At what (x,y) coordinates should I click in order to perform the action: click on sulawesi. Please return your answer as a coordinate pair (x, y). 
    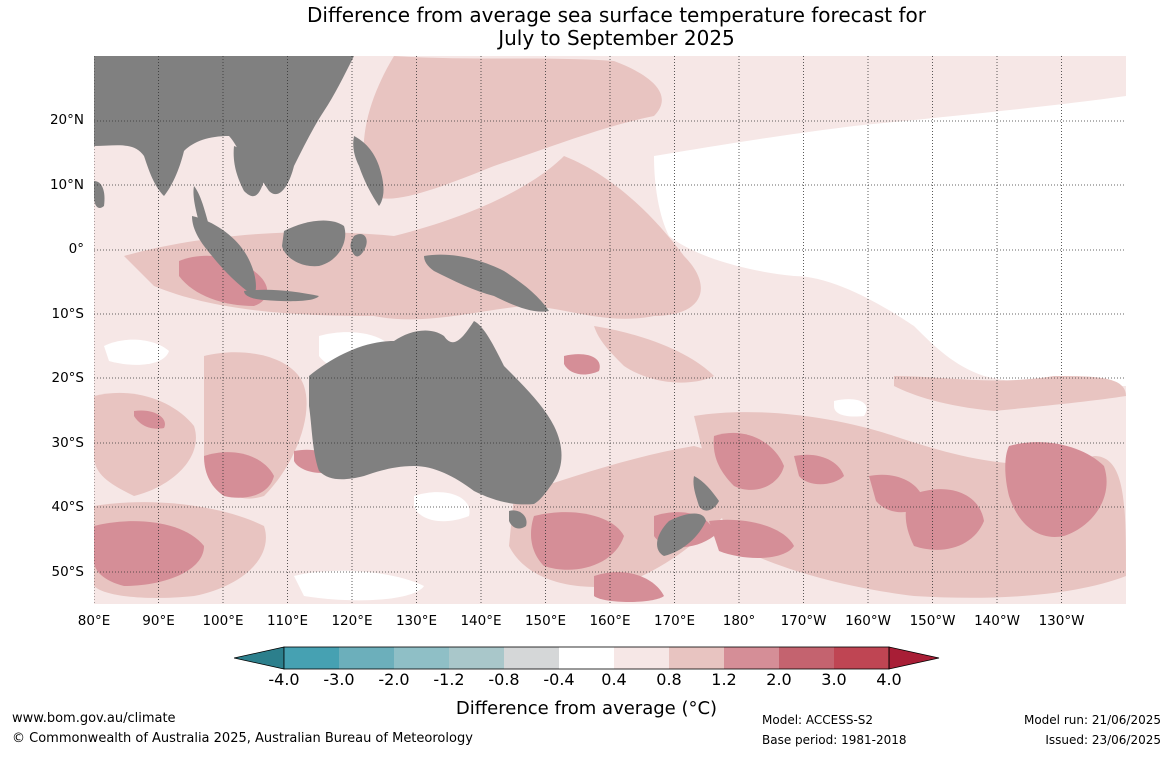
    Looking at the image, I should click on (358, 245).